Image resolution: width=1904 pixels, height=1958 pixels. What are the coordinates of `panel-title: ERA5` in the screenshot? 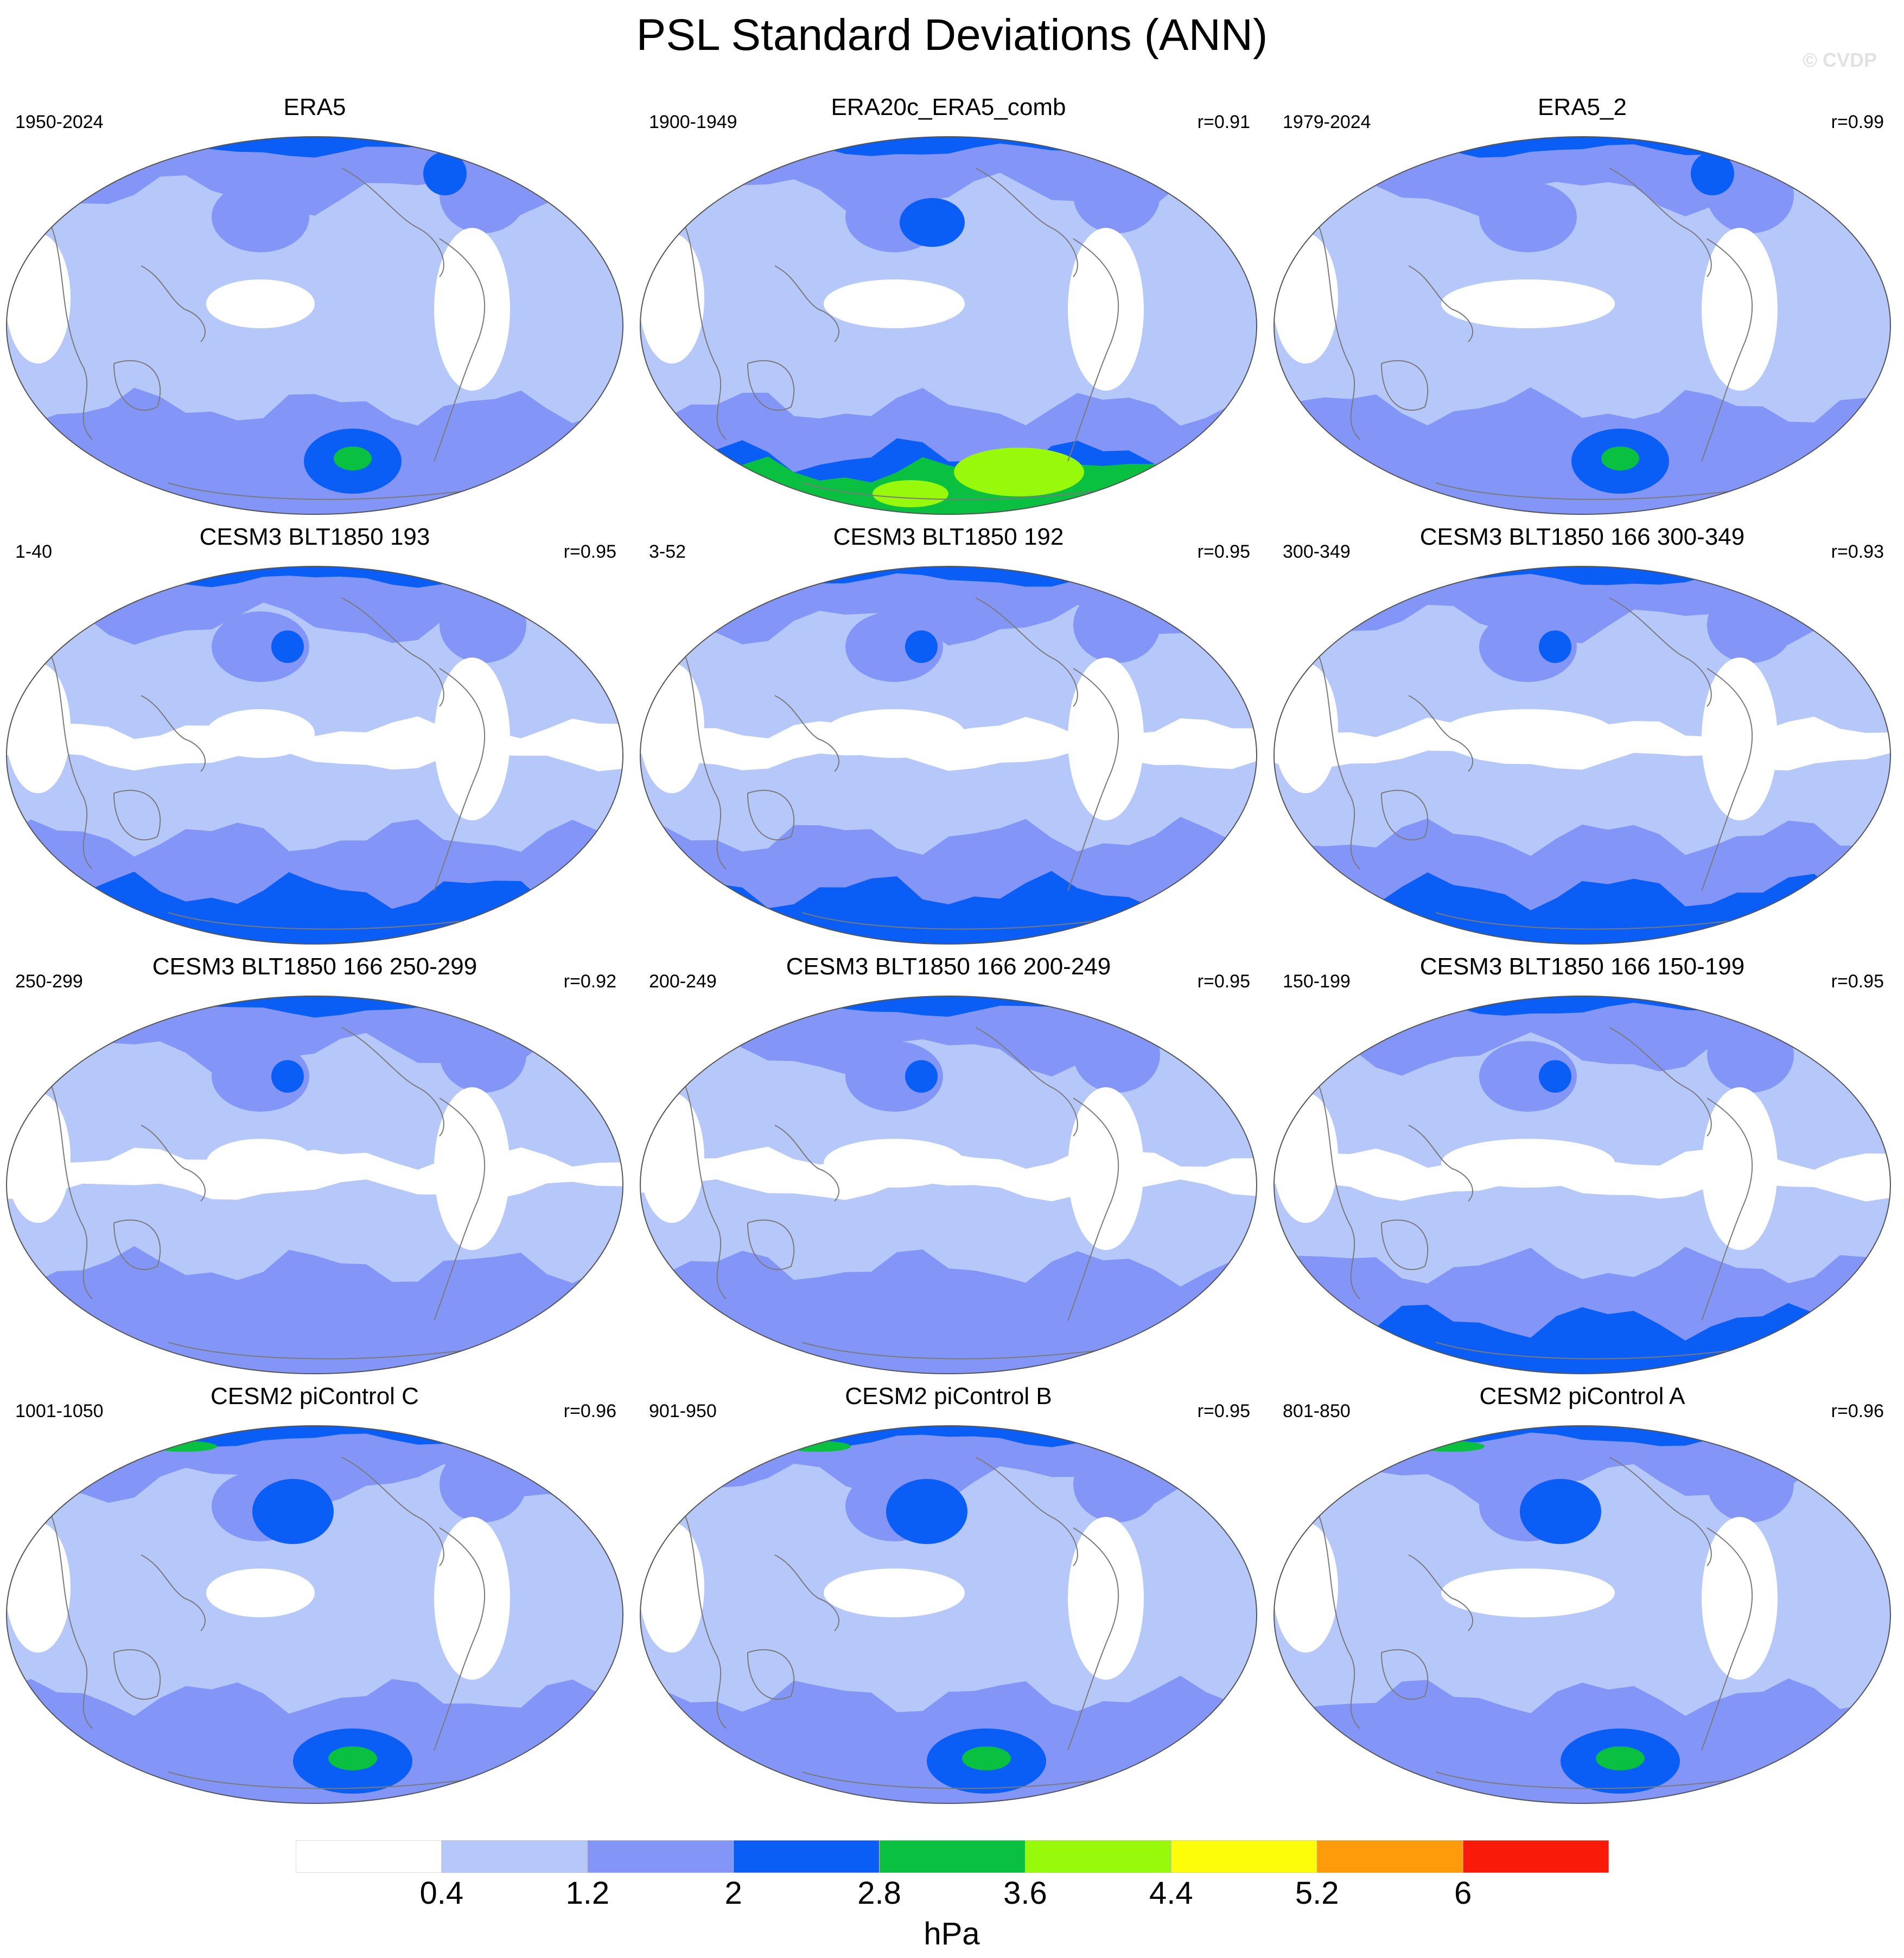 It's located at (314, 107).